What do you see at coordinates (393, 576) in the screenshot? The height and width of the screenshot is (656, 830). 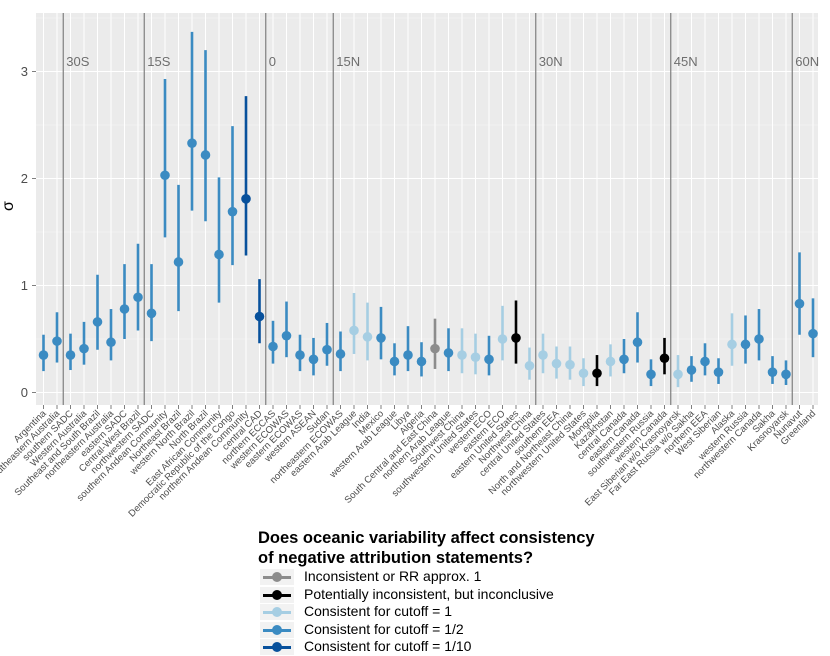 I see `legend-label-inconsistent: Inconsistent or RR approx. 1` at bounding box center [393, 576].